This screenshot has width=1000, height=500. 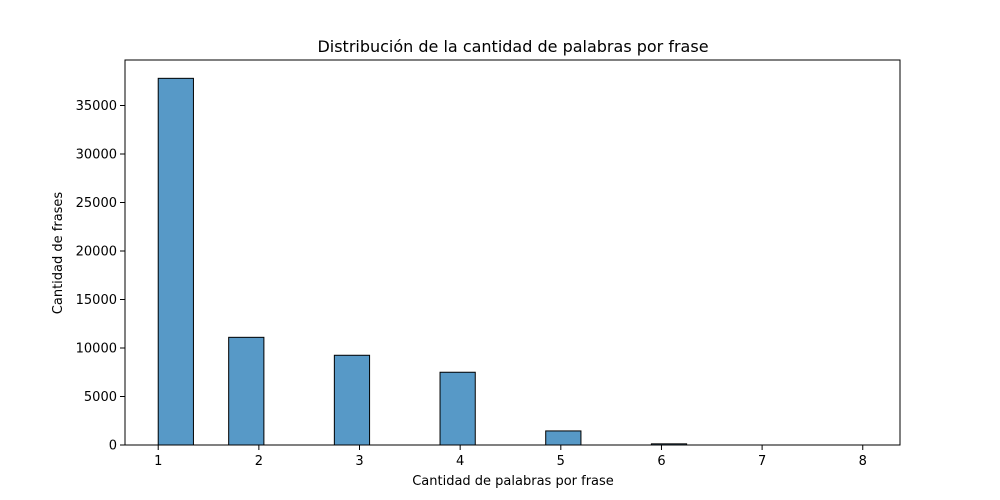 I want to click on x-tick-label: 7, so click(x=762, y=461).